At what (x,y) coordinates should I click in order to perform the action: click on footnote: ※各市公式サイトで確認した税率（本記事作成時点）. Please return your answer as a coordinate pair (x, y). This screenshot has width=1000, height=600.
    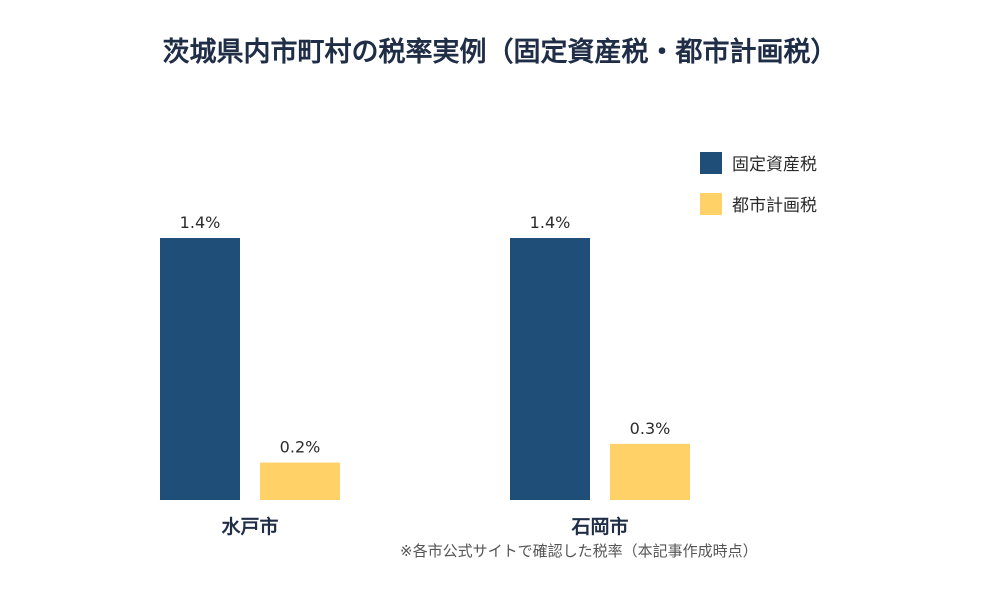
    Looking at the image, I should click on (579, 551).